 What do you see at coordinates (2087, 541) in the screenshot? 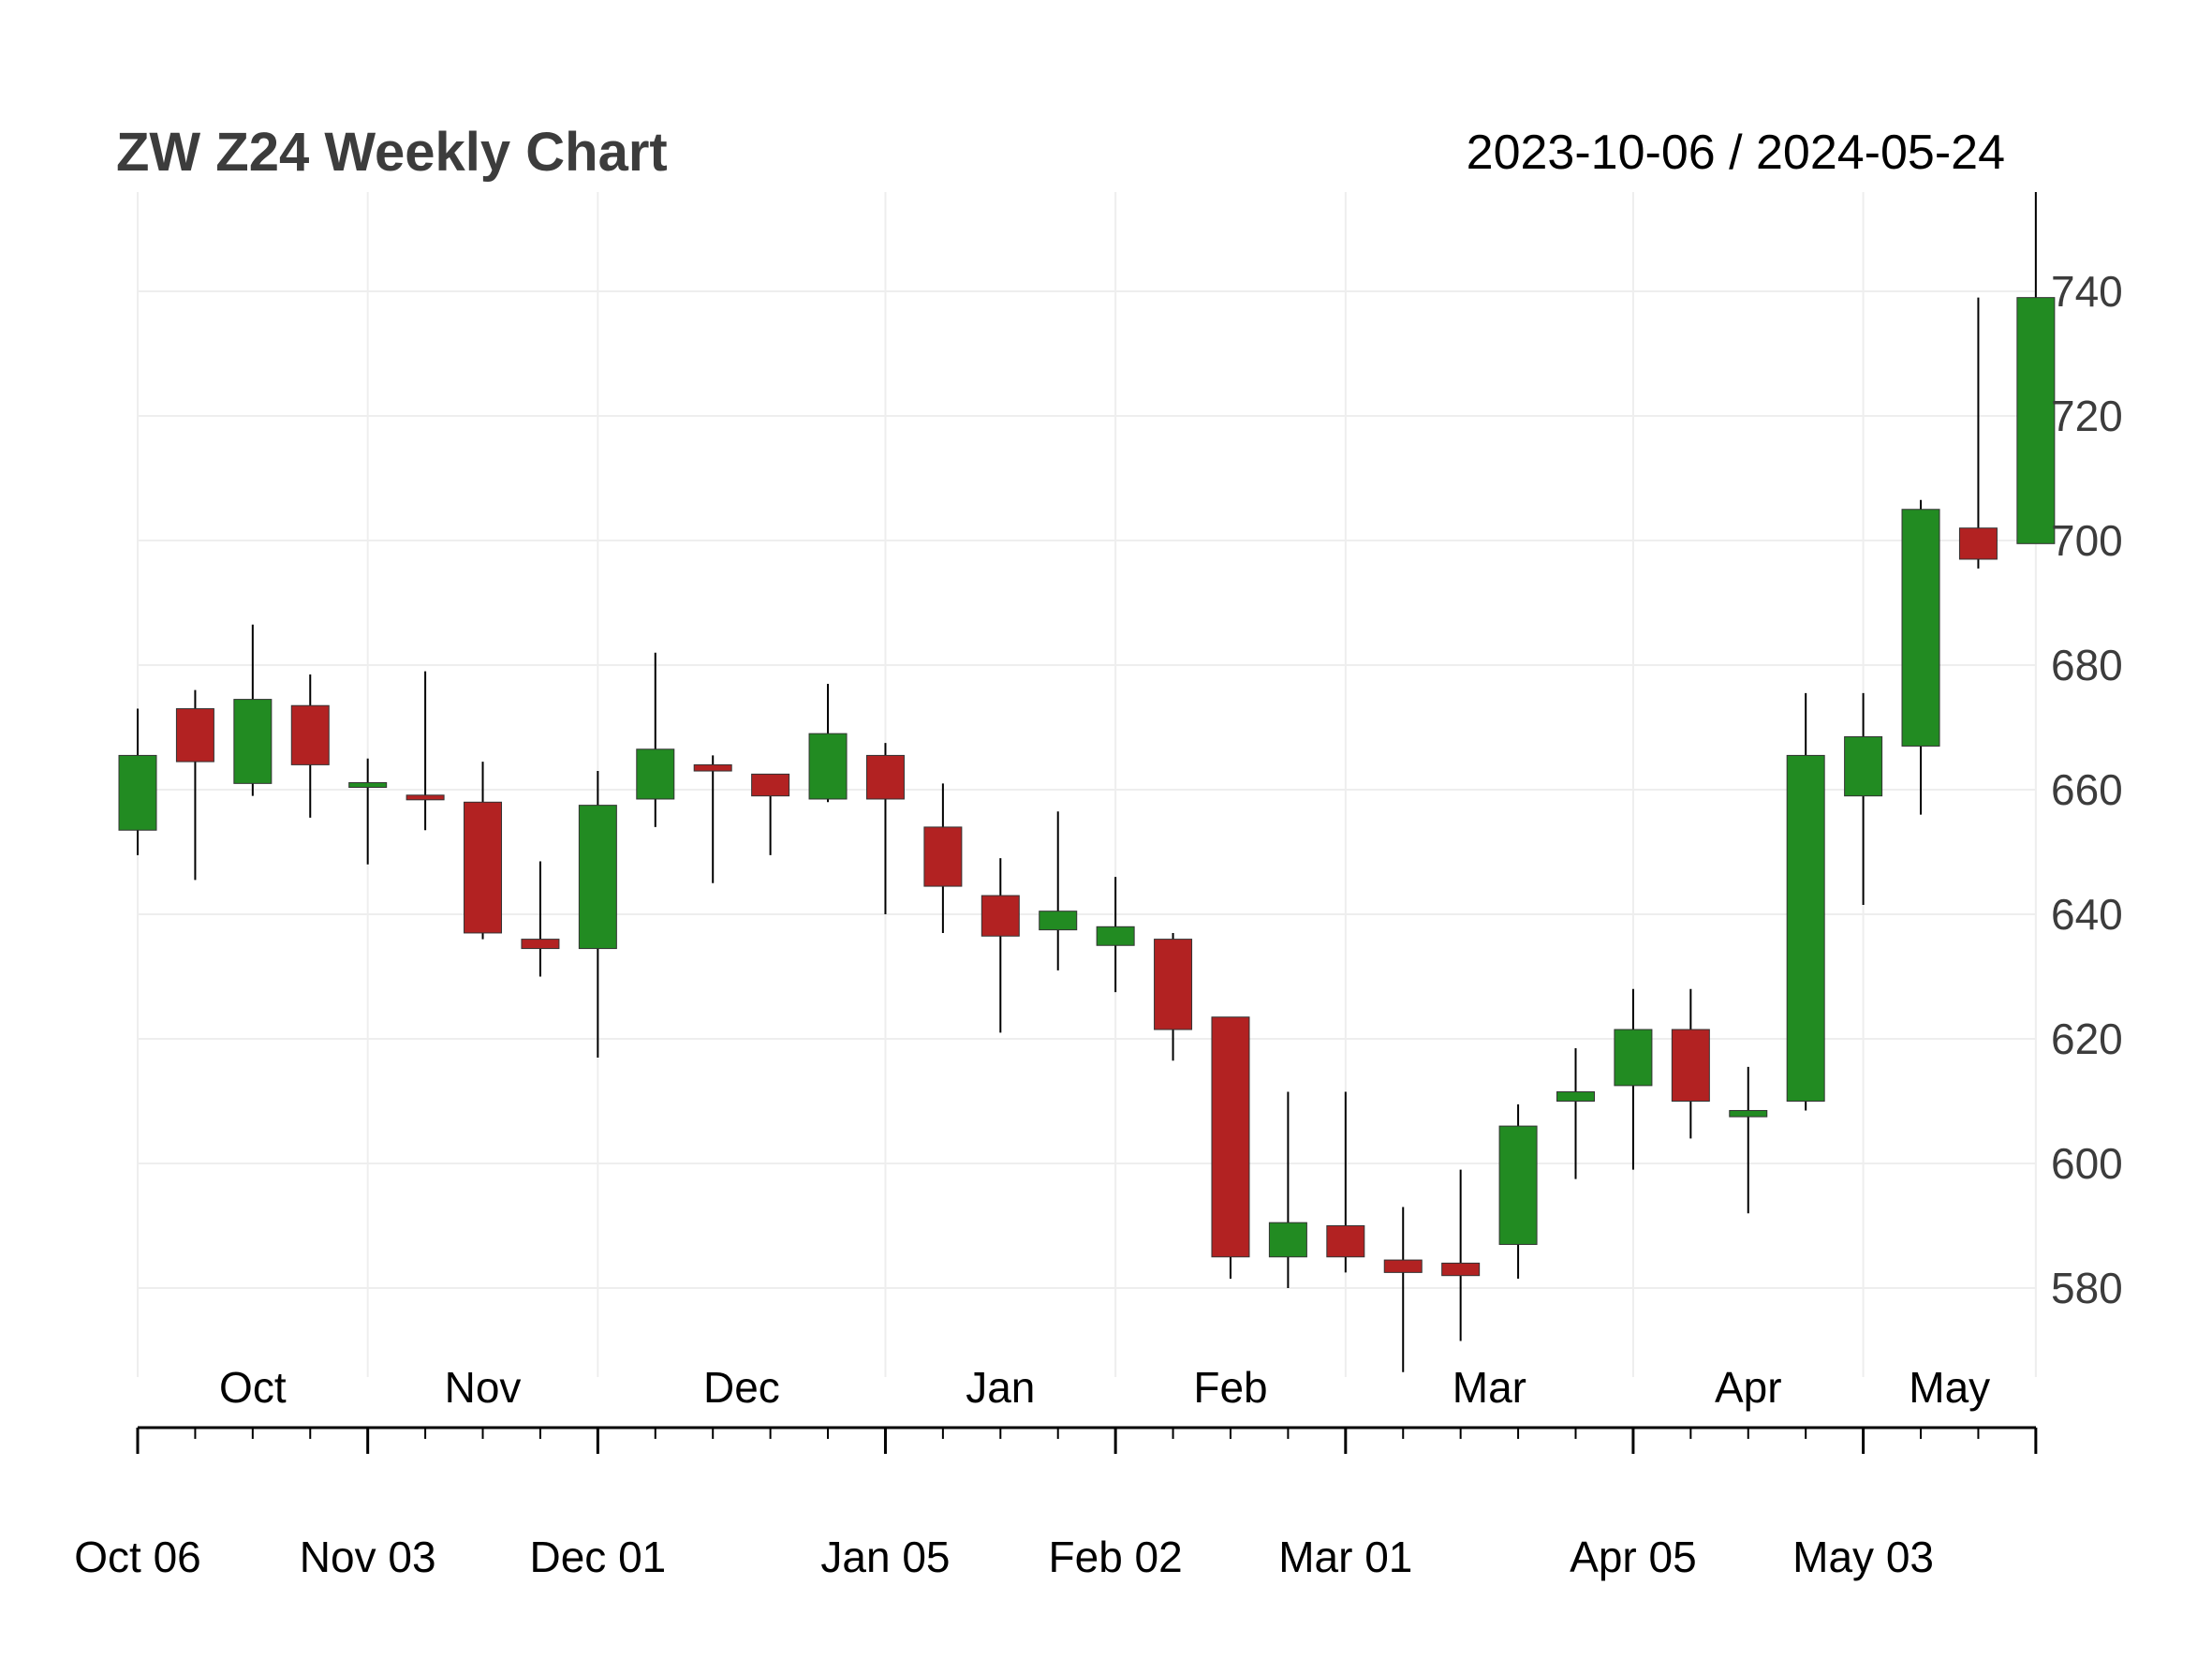
I see `y-tick-label: 700` at bounding box center [2087, 541].